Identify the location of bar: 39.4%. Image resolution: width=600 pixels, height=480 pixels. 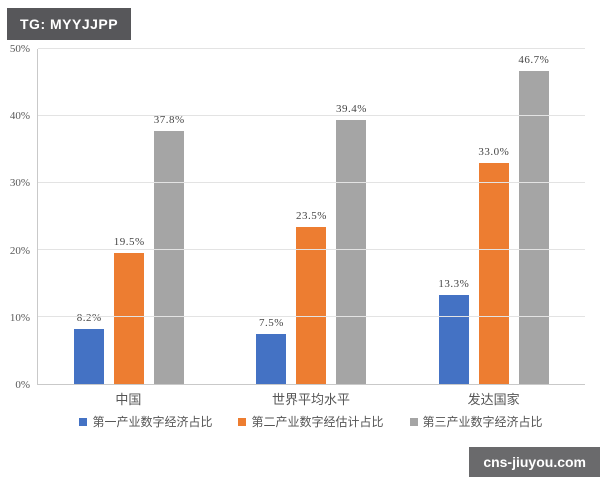
(351, 243).